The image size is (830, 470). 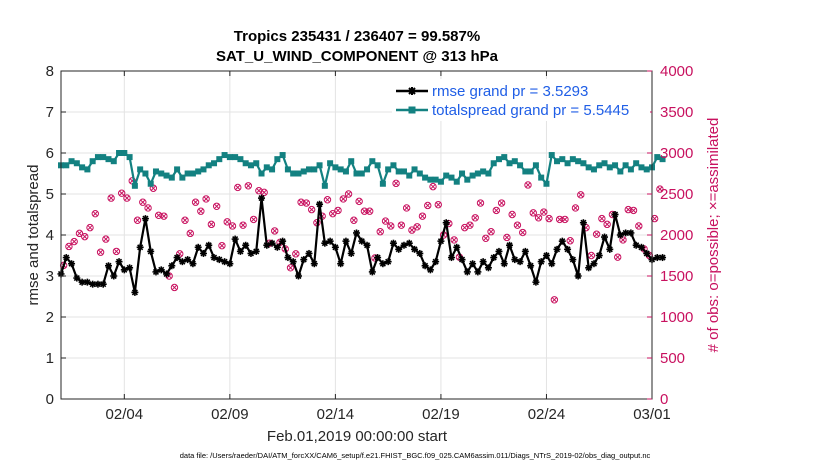 What do you see at coordinates (676, 112) in the screenshot?
I see `y-right-tick-label: 3500` at bounding box center [676, 112].